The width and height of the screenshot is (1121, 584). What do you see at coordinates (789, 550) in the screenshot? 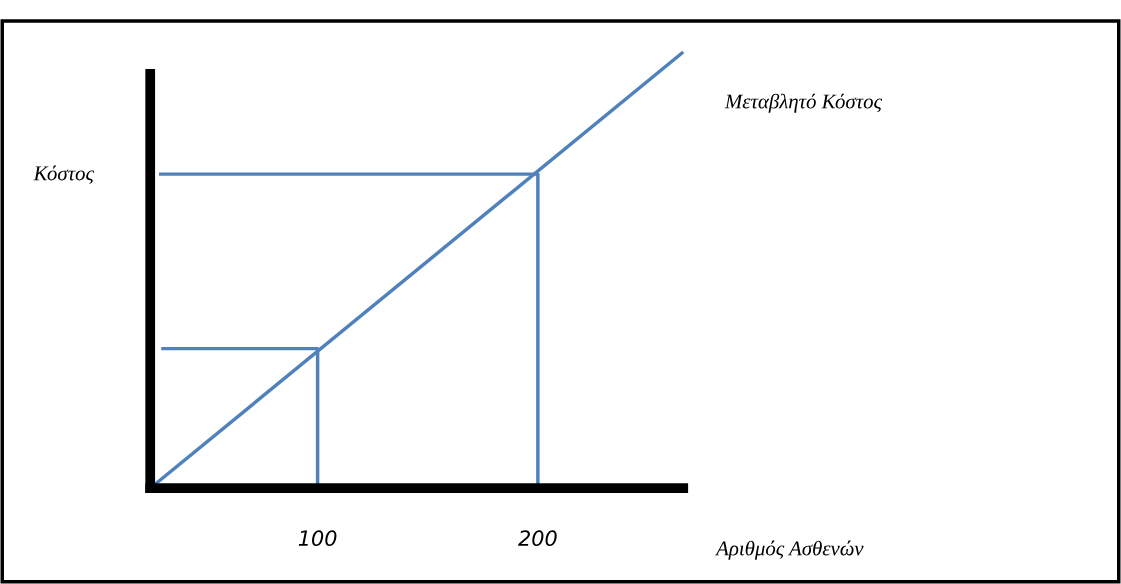
I see `x-axis-title: Αριθμός Ασθενών` at bounding box center [789, 550].